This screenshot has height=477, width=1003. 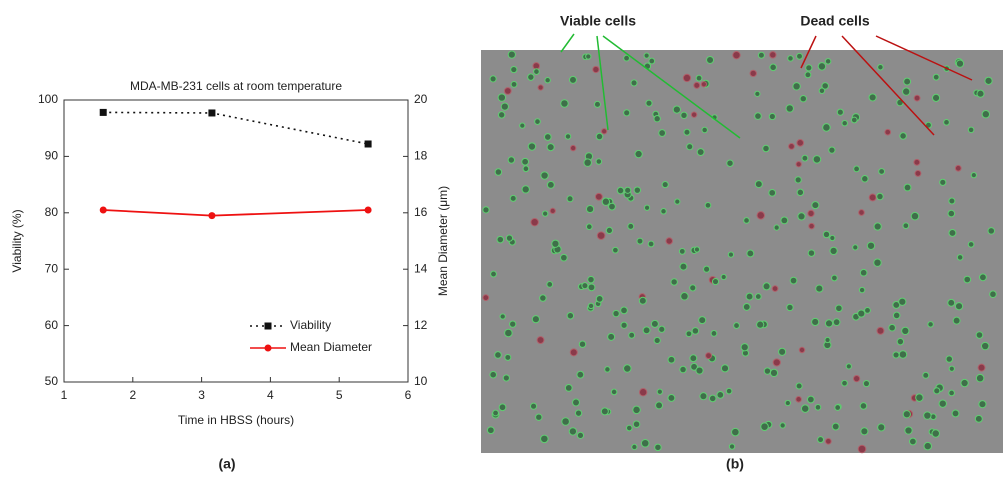 What do you see at coordinates (52, 325) in the screenshot?
I see `y-tick-label: 60` at bounding box center [52, 325].